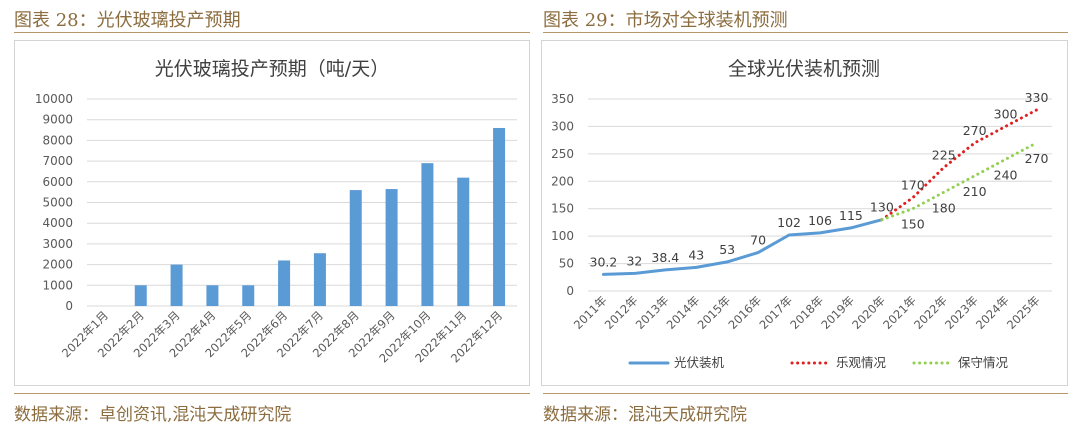  I want to click on y-tick-label: 10000, so click(54, 99).